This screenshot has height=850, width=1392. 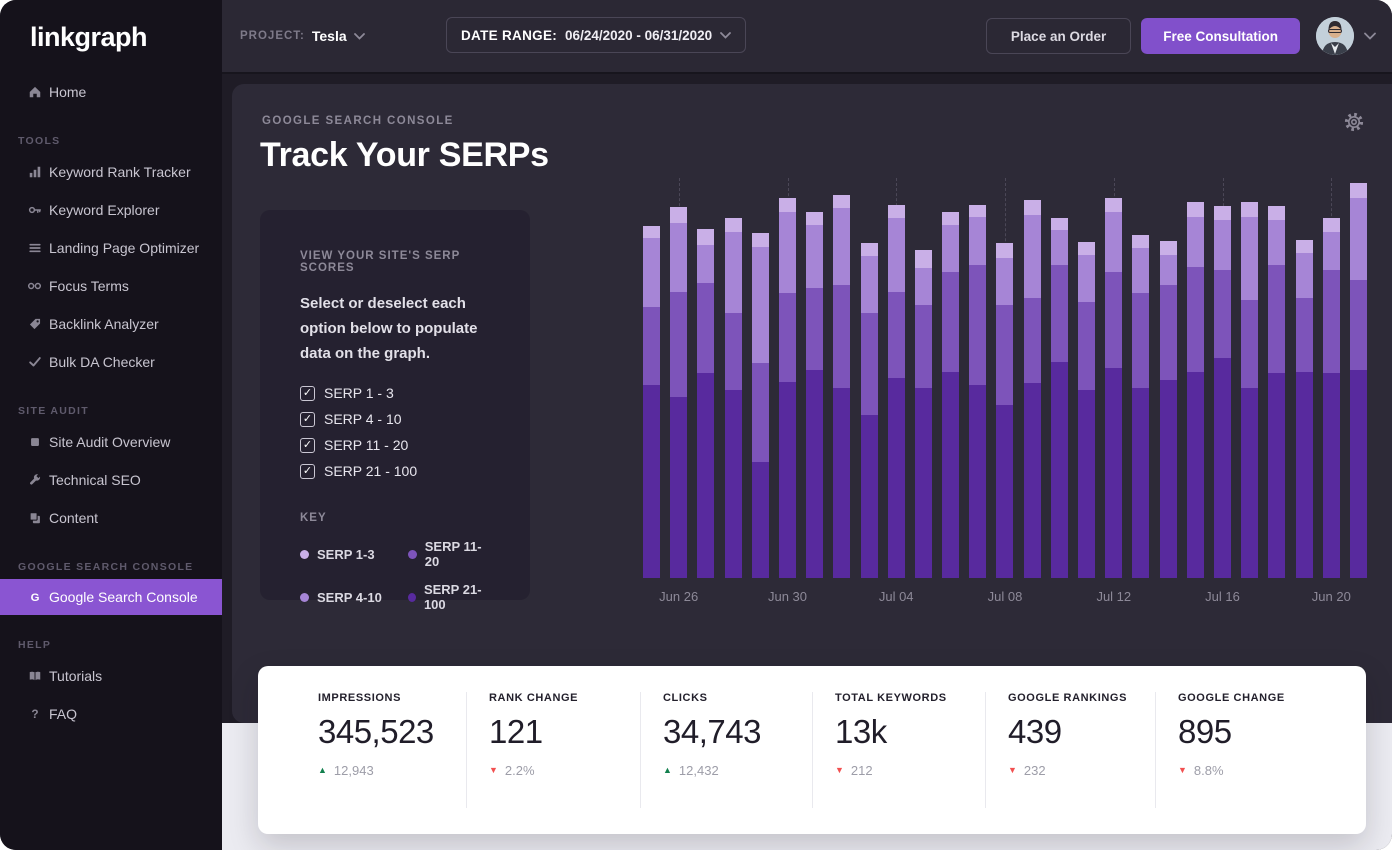 I want to click on avatar, so click(x=1335, y=36).